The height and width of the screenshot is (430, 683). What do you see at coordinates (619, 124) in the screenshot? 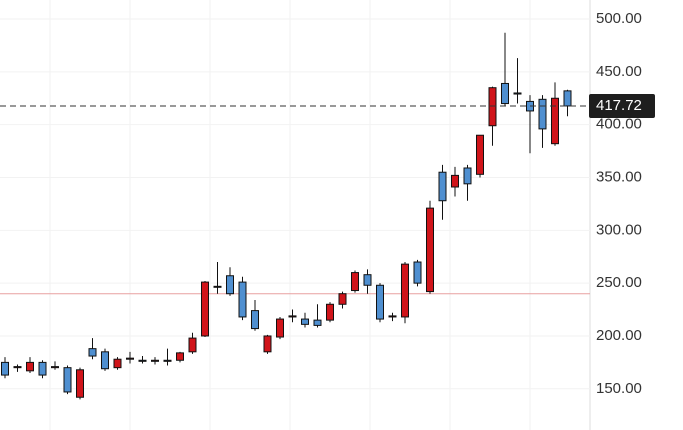
I see `y-tick-label: 400.00` at bounding box center [619, 124].